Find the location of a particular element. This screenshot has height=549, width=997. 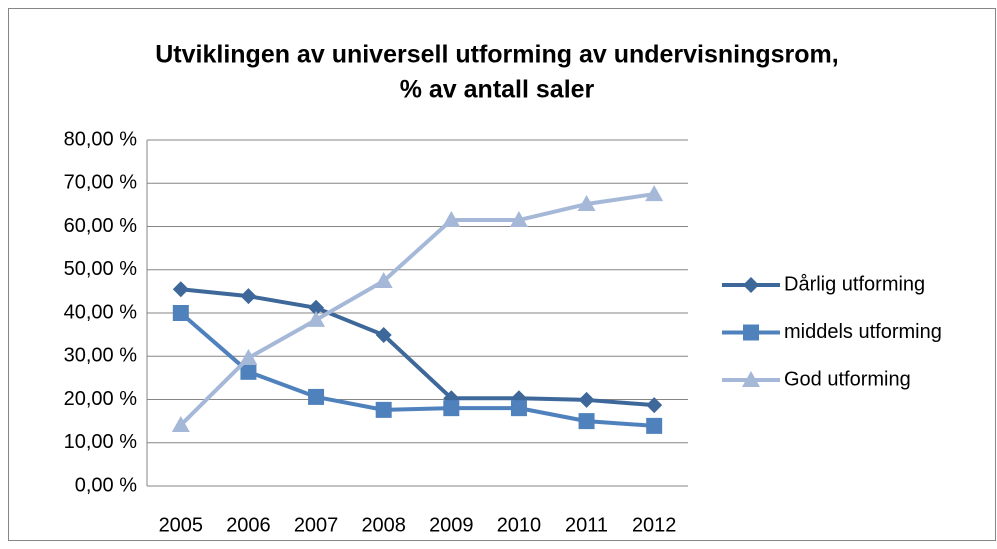

x-tick-label: 2012 is located at coordinates (654, 525).